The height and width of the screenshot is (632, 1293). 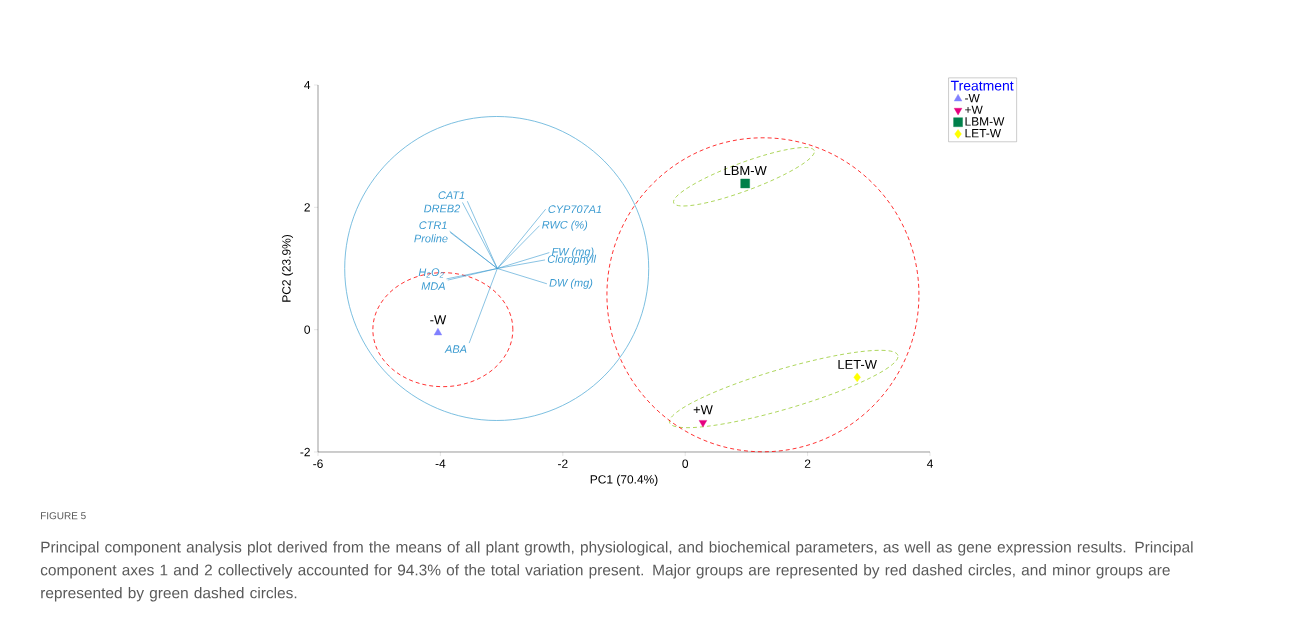 I want to click on legend-label: LET-W, so click(x=983, y=133).